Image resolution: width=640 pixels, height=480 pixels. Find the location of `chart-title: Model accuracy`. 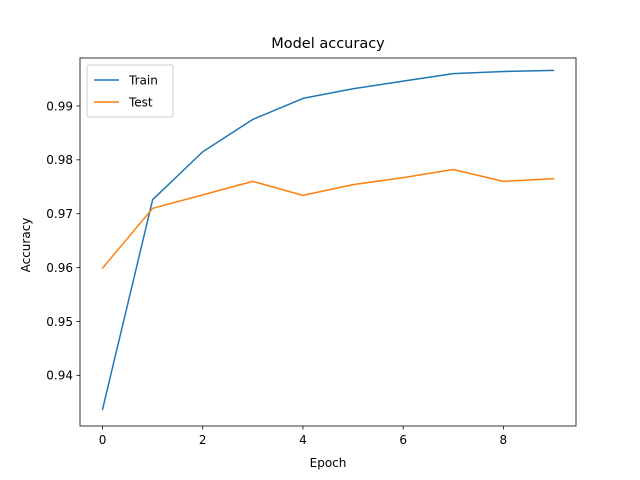

chart-title: Model accuracy is located at coordinates (328, 44).